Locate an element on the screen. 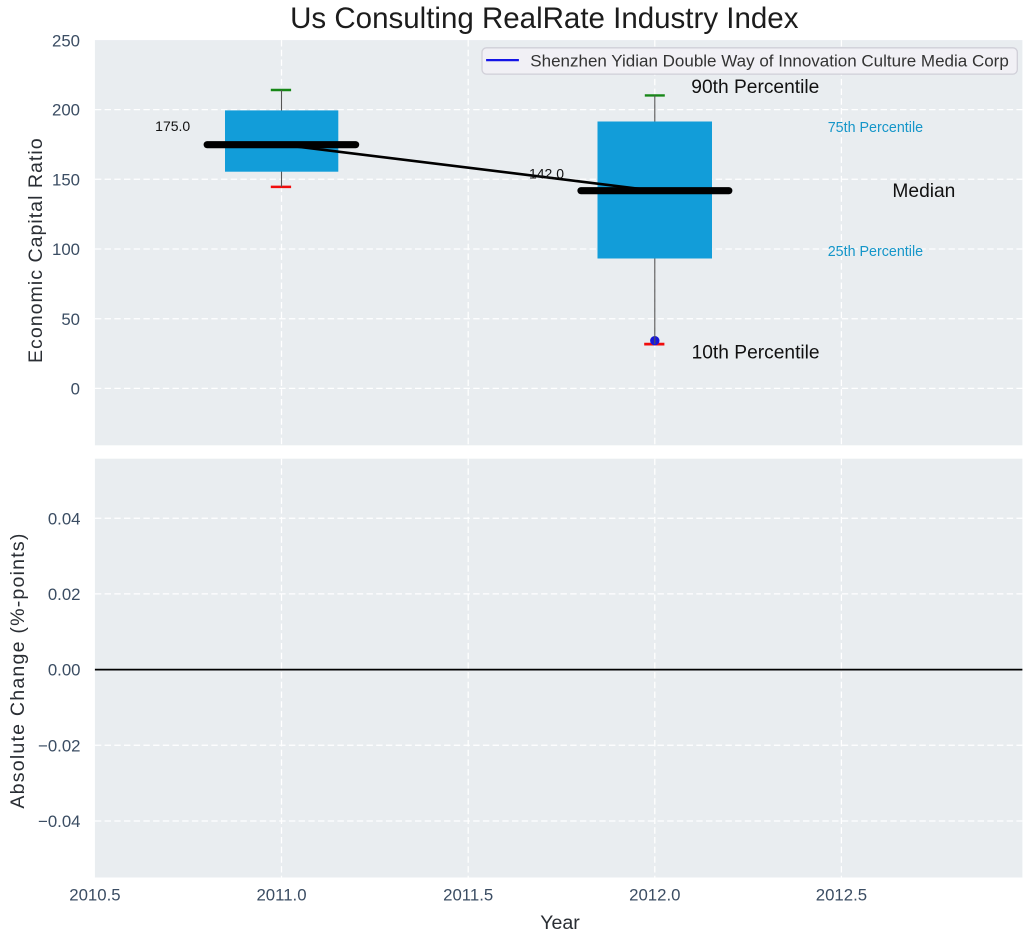  svg-text: Economic Capital Ratio is located at coordinates (36, 250).